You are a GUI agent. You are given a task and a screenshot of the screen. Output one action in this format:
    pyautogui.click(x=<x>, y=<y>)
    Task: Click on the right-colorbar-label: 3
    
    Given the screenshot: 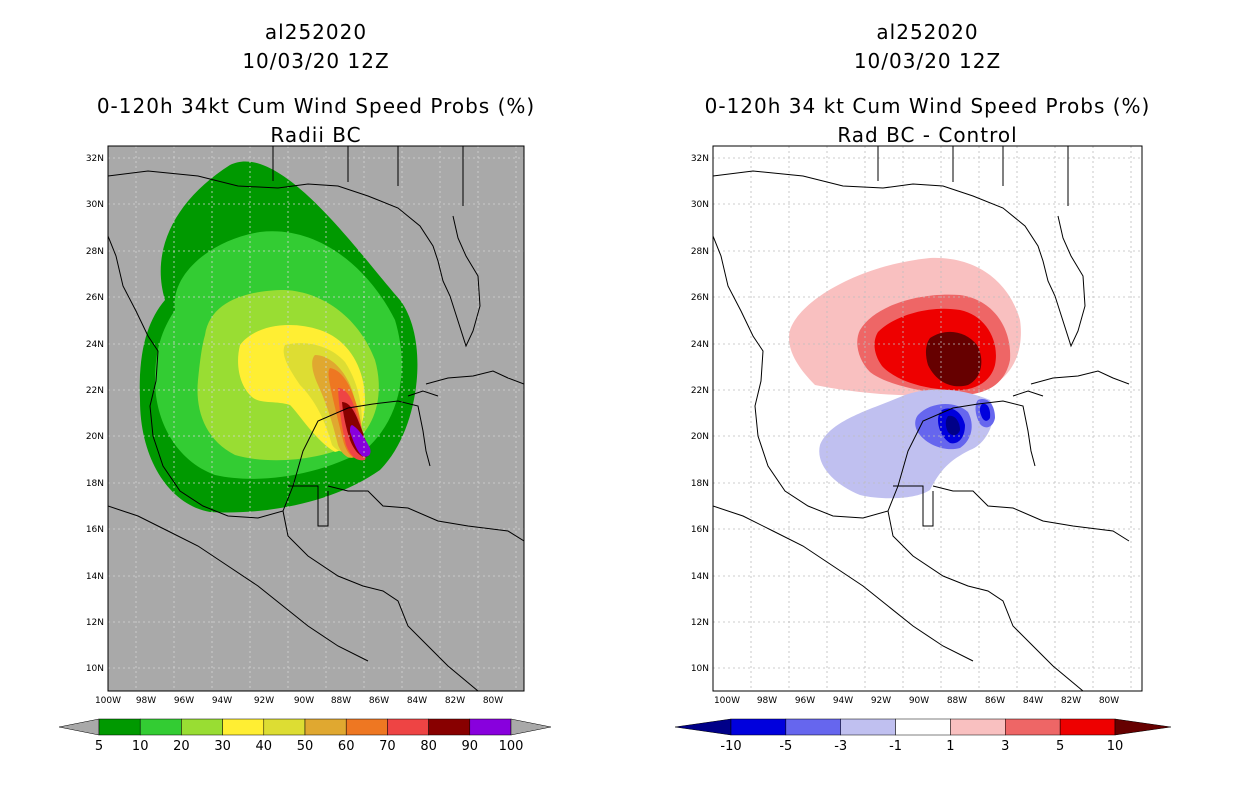 What is the action you would take?
    pyautogui.click(x=1005, y=746)
    